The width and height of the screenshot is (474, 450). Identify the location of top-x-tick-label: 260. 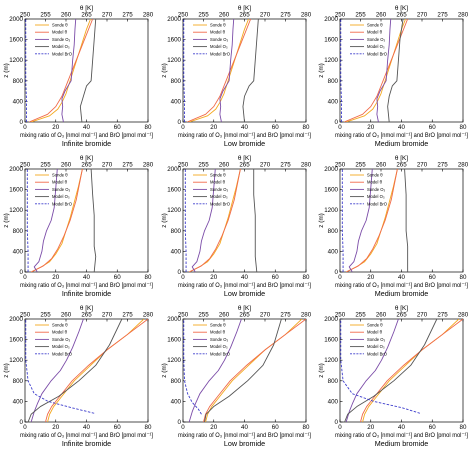
(381, 15).